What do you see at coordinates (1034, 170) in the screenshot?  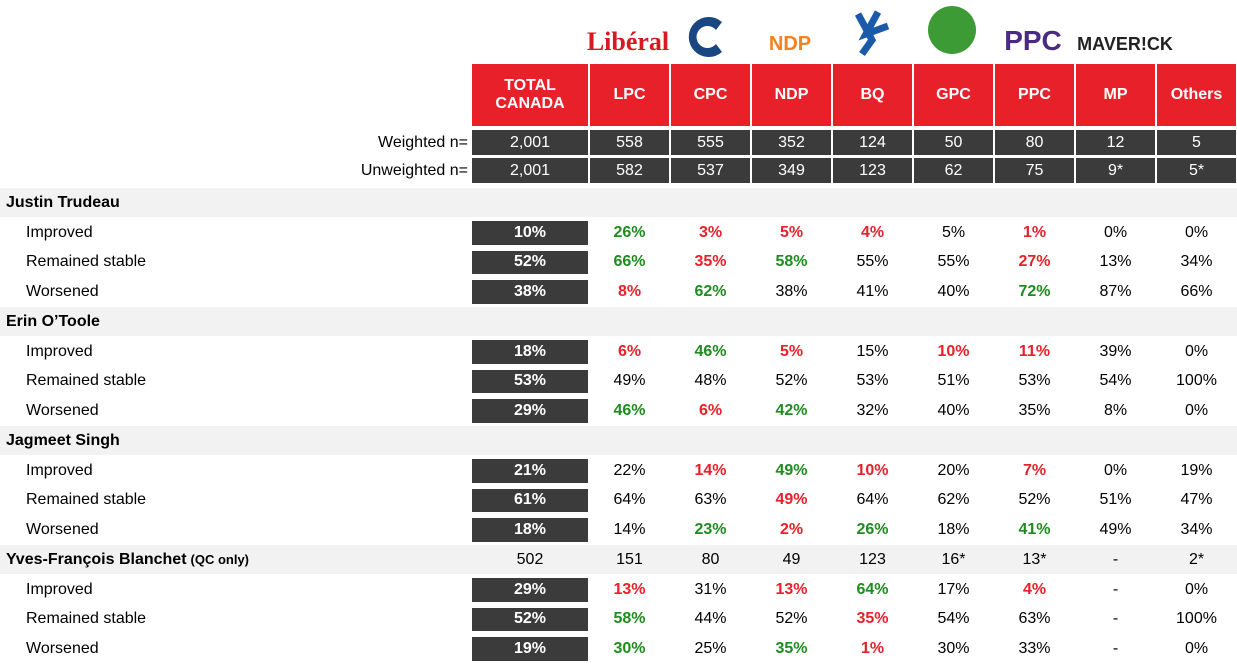 I see `base-cell: 75` at bounding box center [1034, 170].